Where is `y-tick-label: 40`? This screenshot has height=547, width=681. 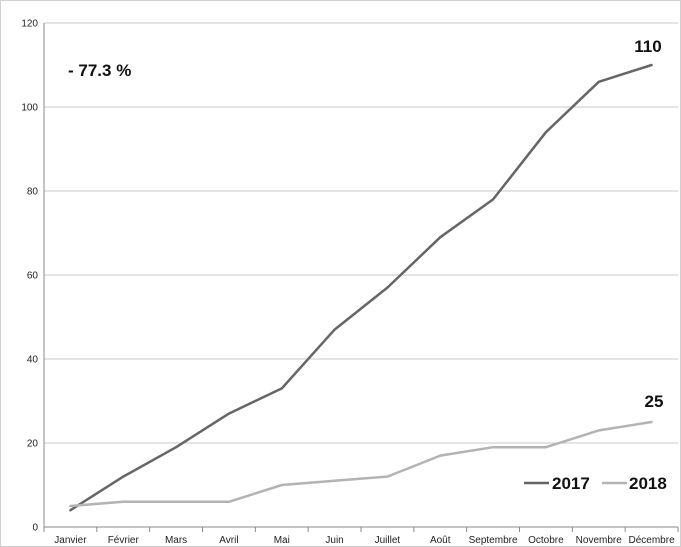 y-tick-label: 40 is located at coordinates (33, 360).